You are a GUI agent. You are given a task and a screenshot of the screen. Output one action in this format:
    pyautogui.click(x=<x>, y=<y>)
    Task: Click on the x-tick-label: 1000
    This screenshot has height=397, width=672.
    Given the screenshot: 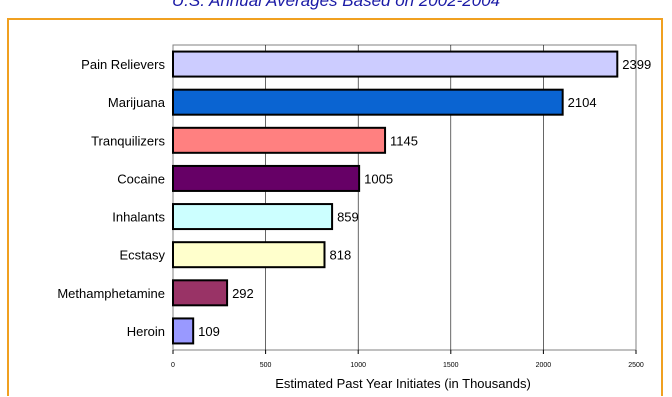 What is the action you would take?
    pyautogui.click(x=358, y=365)
    